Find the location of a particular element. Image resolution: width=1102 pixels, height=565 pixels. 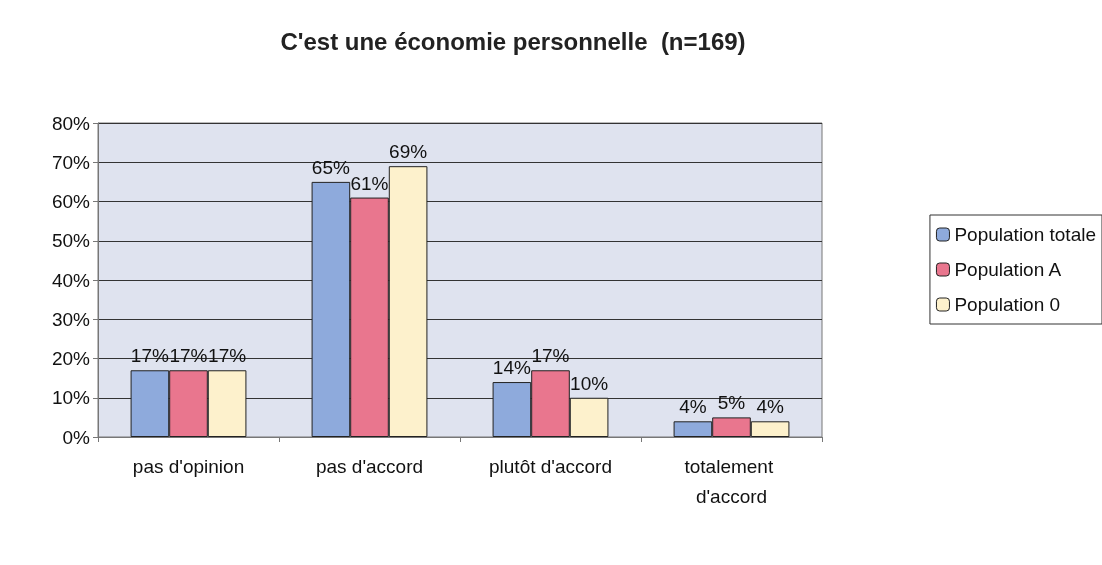

data-label: 10% is located at coordinates (589, 383).